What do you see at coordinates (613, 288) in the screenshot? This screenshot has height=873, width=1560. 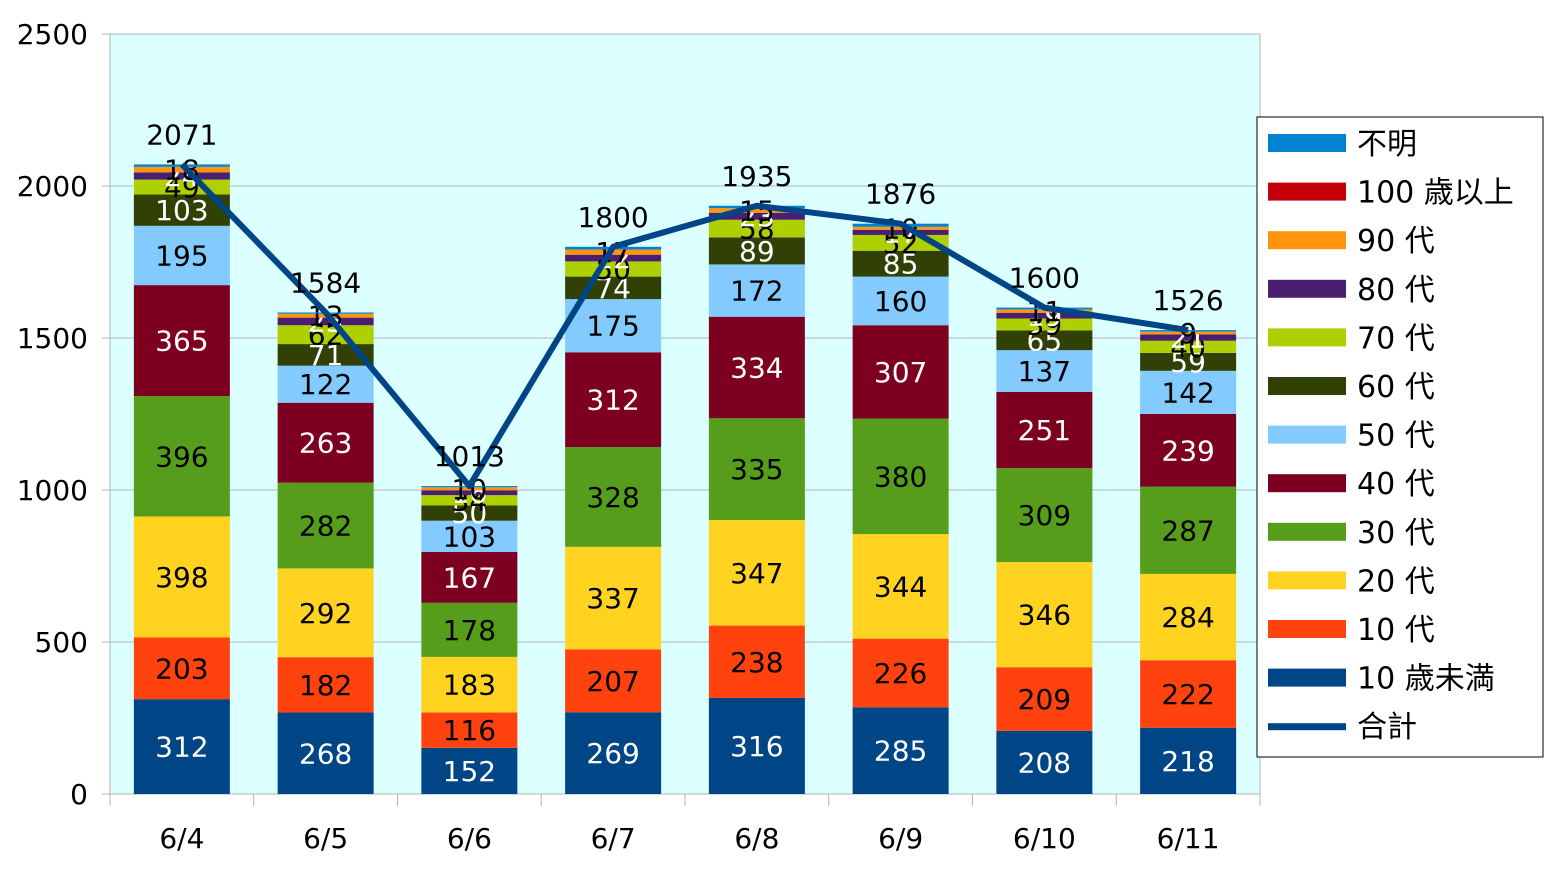 I see `bar-segment-label: 74` at bounding box center [613, 288].